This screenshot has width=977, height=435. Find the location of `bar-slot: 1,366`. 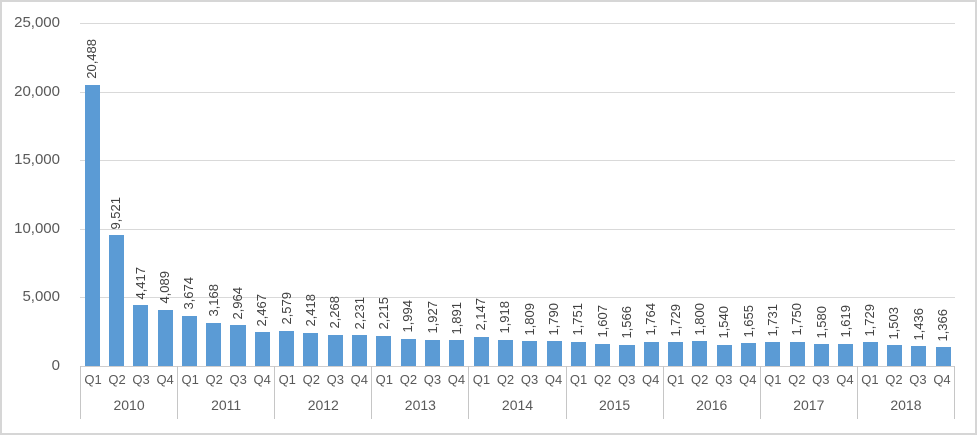

bar-slot: 1,366 is located at coordinates (943, 194).